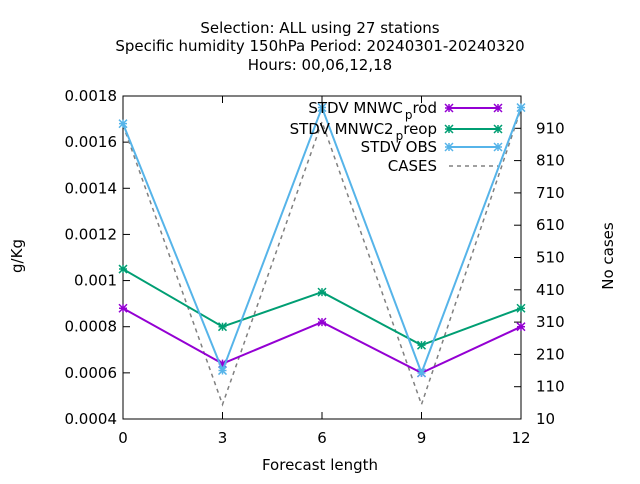  I want to click on y2-tick-label: 510, so click(550, 258).